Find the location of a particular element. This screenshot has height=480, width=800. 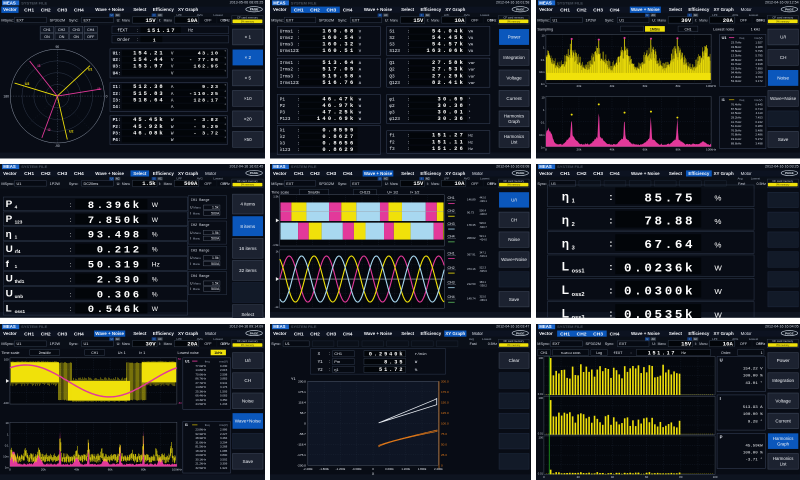

svg-text: Lowest is located at coordinates (753, 15).